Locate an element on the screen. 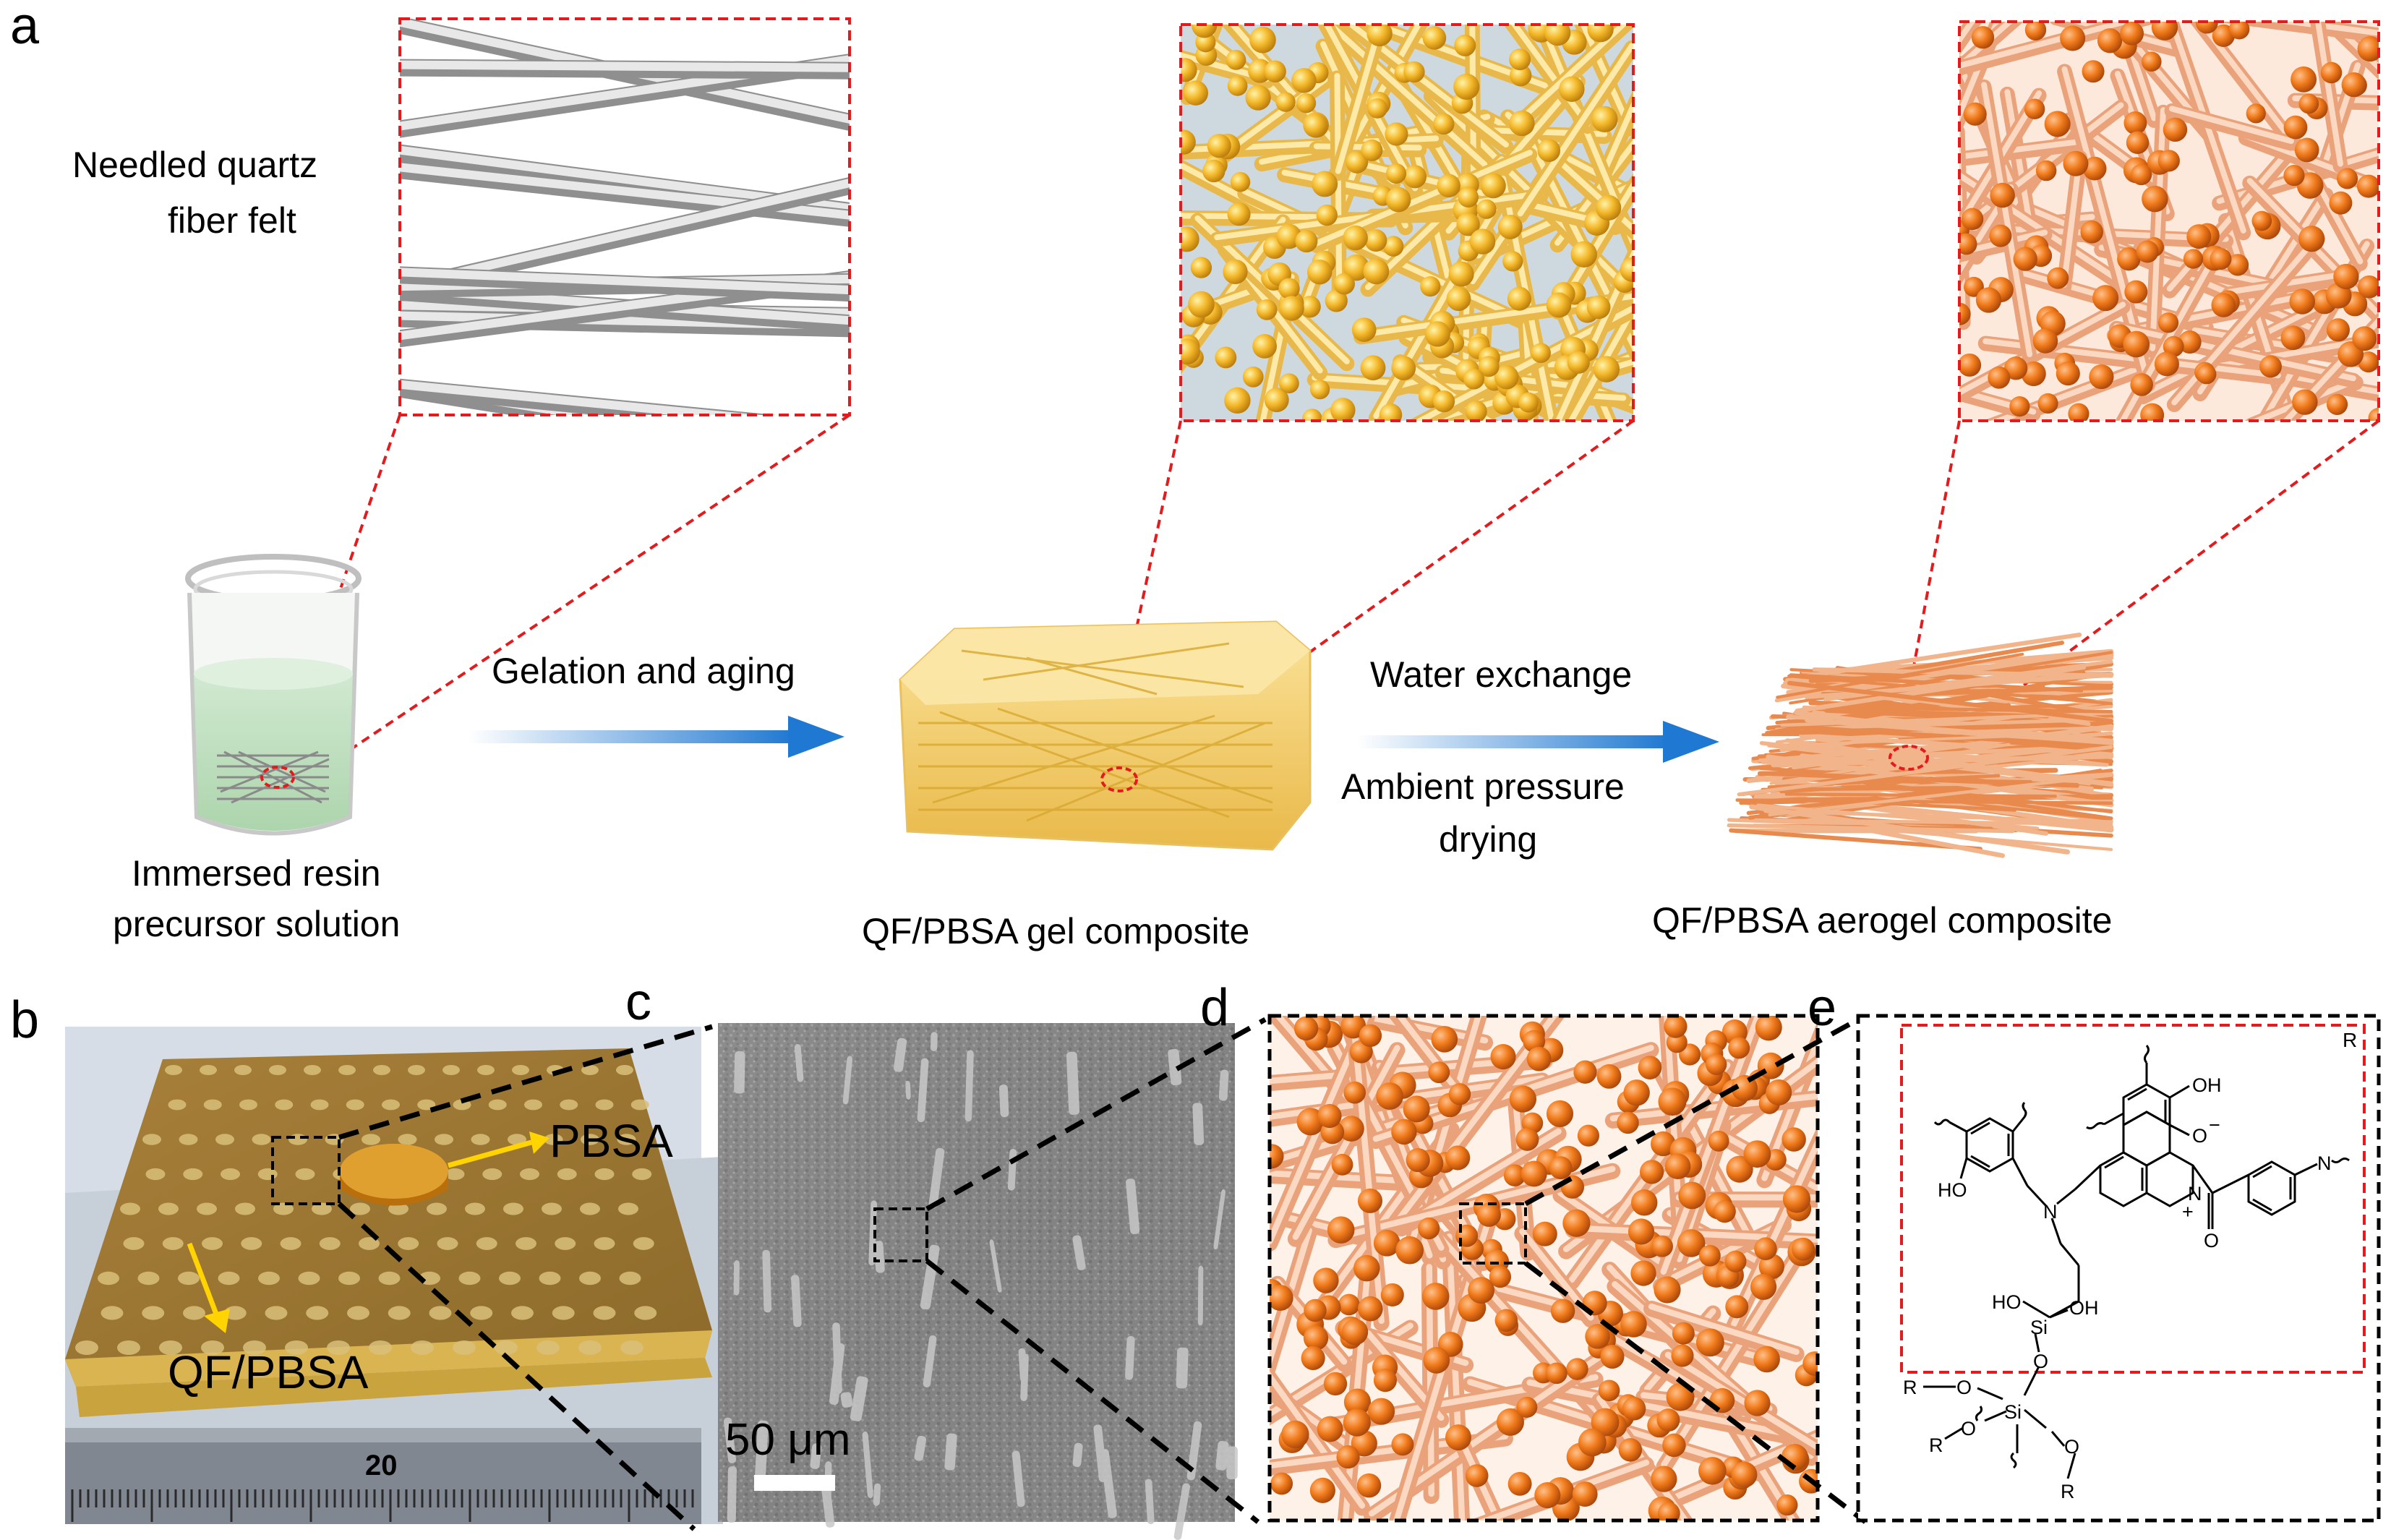 The height and width of the screenshot is (1540, 2391). zoom-lines-de is located at coordinates (1695, 1270).